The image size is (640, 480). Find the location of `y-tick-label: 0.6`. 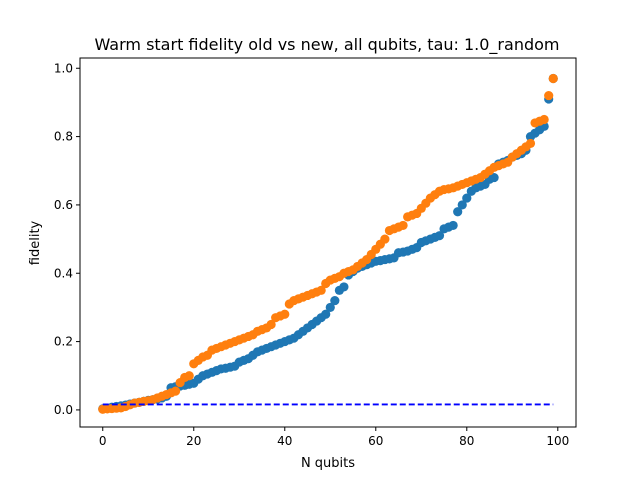

y-tick-label: 0.6 is located at coordinates (63, 205).